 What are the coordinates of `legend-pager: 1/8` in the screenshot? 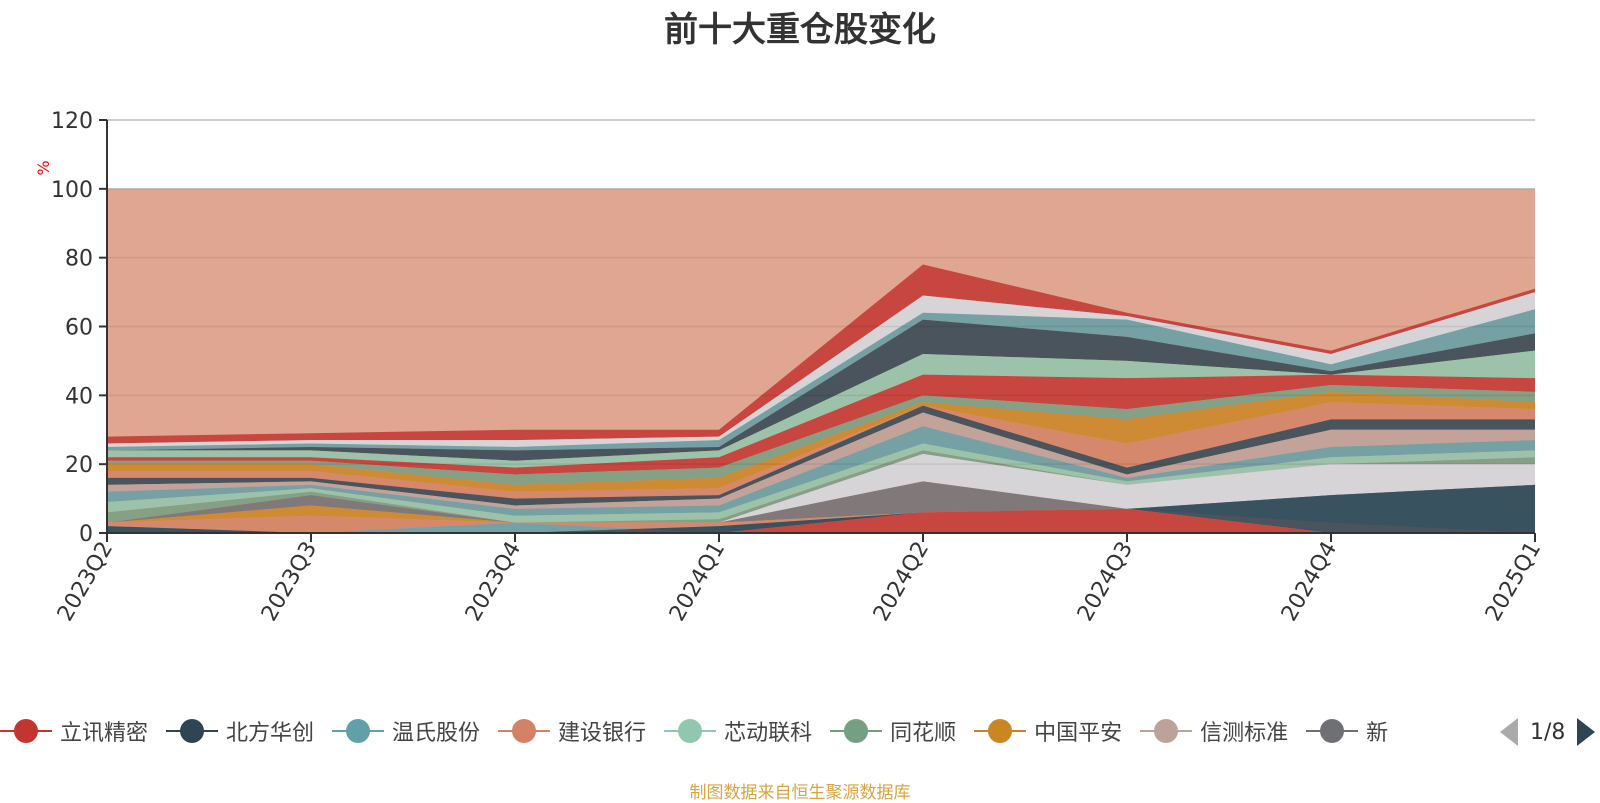 It's located at (1548, 732).